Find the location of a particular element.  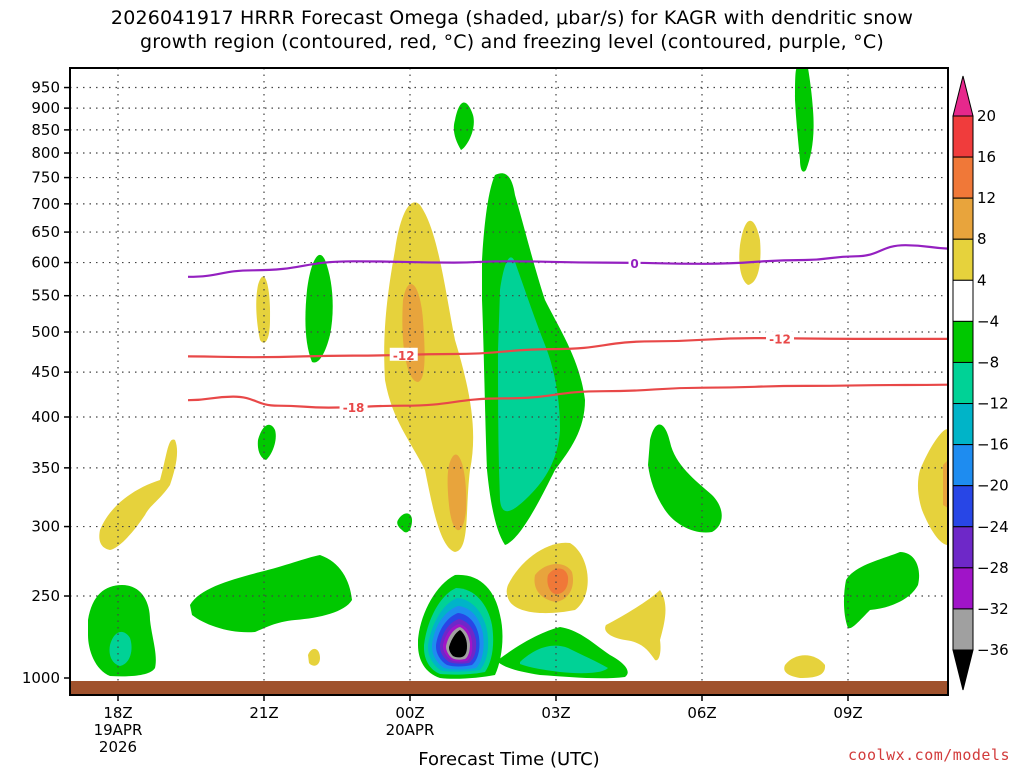

colorbar-label: 16 is located at coordinates (986, 157).